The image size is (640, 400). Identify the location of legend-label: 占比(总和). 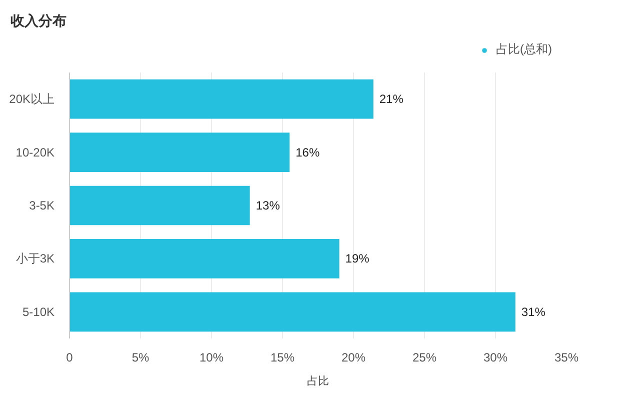
(524, 49).